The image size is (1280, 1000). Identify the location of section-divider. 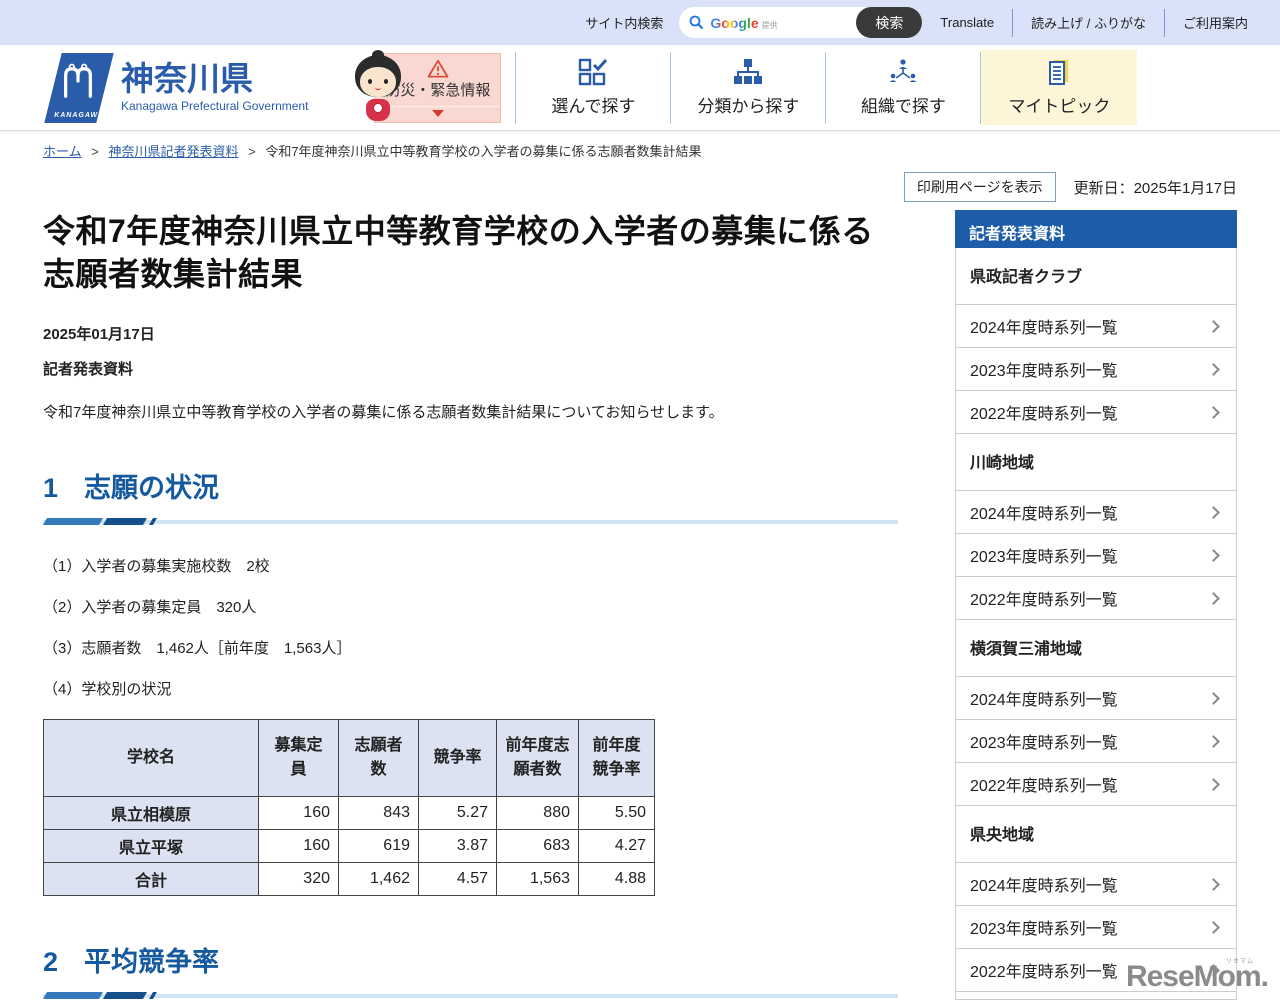
(470, 996).